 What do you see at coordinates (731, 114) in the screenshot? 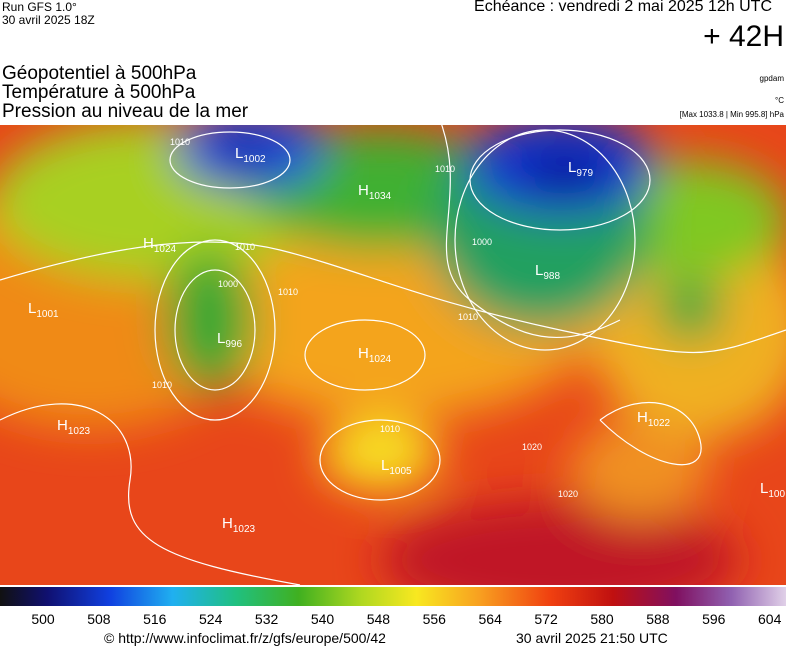
I see `unit: [Max 1033.8 | Min 995.8] hPa` at bounding box center [731, 114].